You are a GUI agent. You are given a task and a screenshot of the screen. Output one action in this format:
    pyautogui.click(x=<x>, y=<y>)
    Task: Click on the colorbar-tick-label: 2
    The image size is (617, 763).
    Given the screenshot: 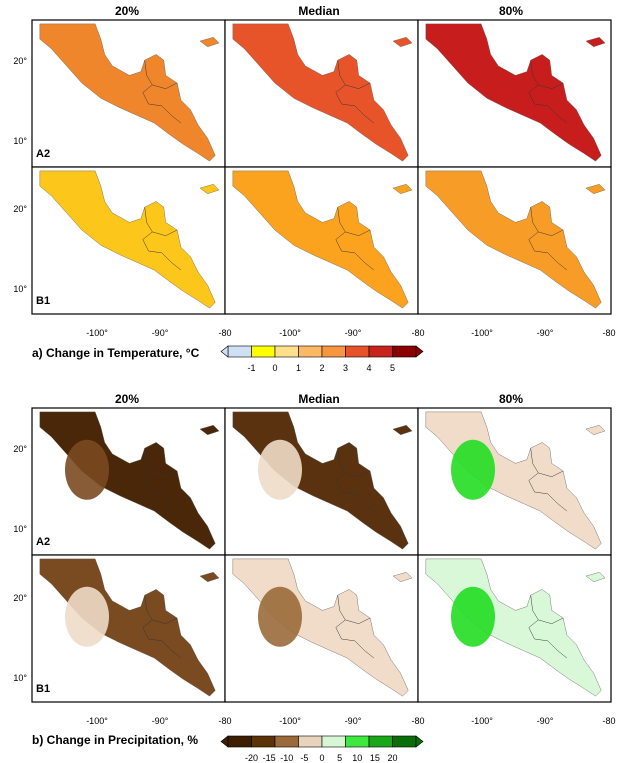 What is the action you would take?
    pyautogui.click(x=321, y=368)
    